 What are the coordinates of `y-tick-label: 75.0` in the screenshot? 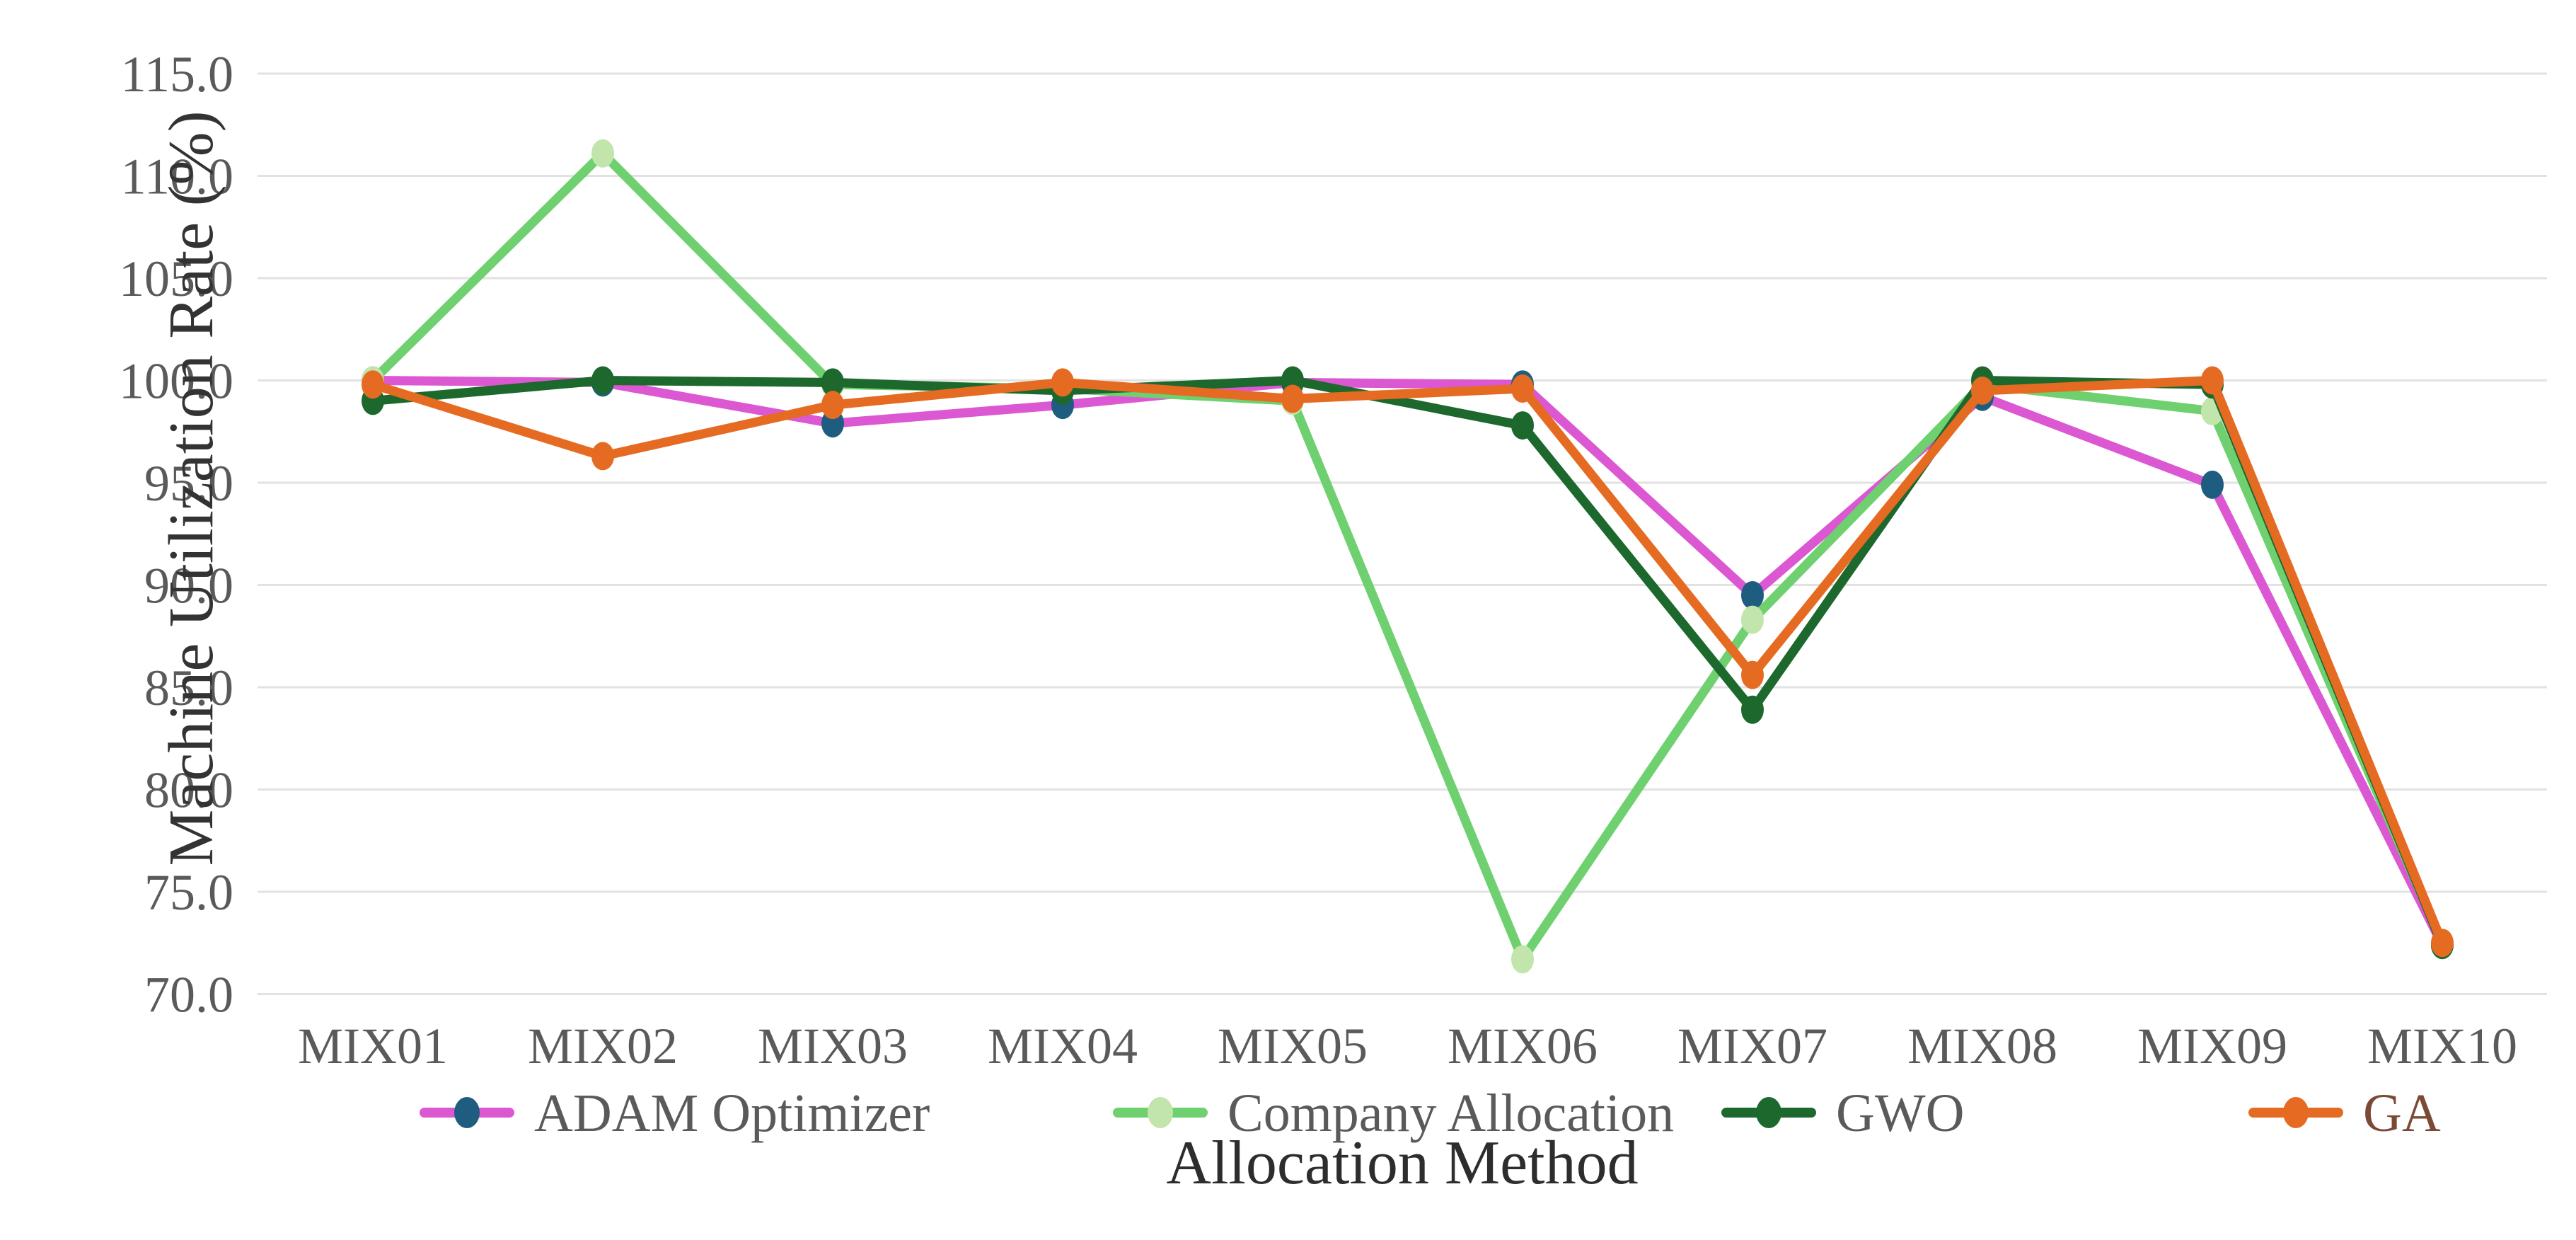 It's located at (188, 892).